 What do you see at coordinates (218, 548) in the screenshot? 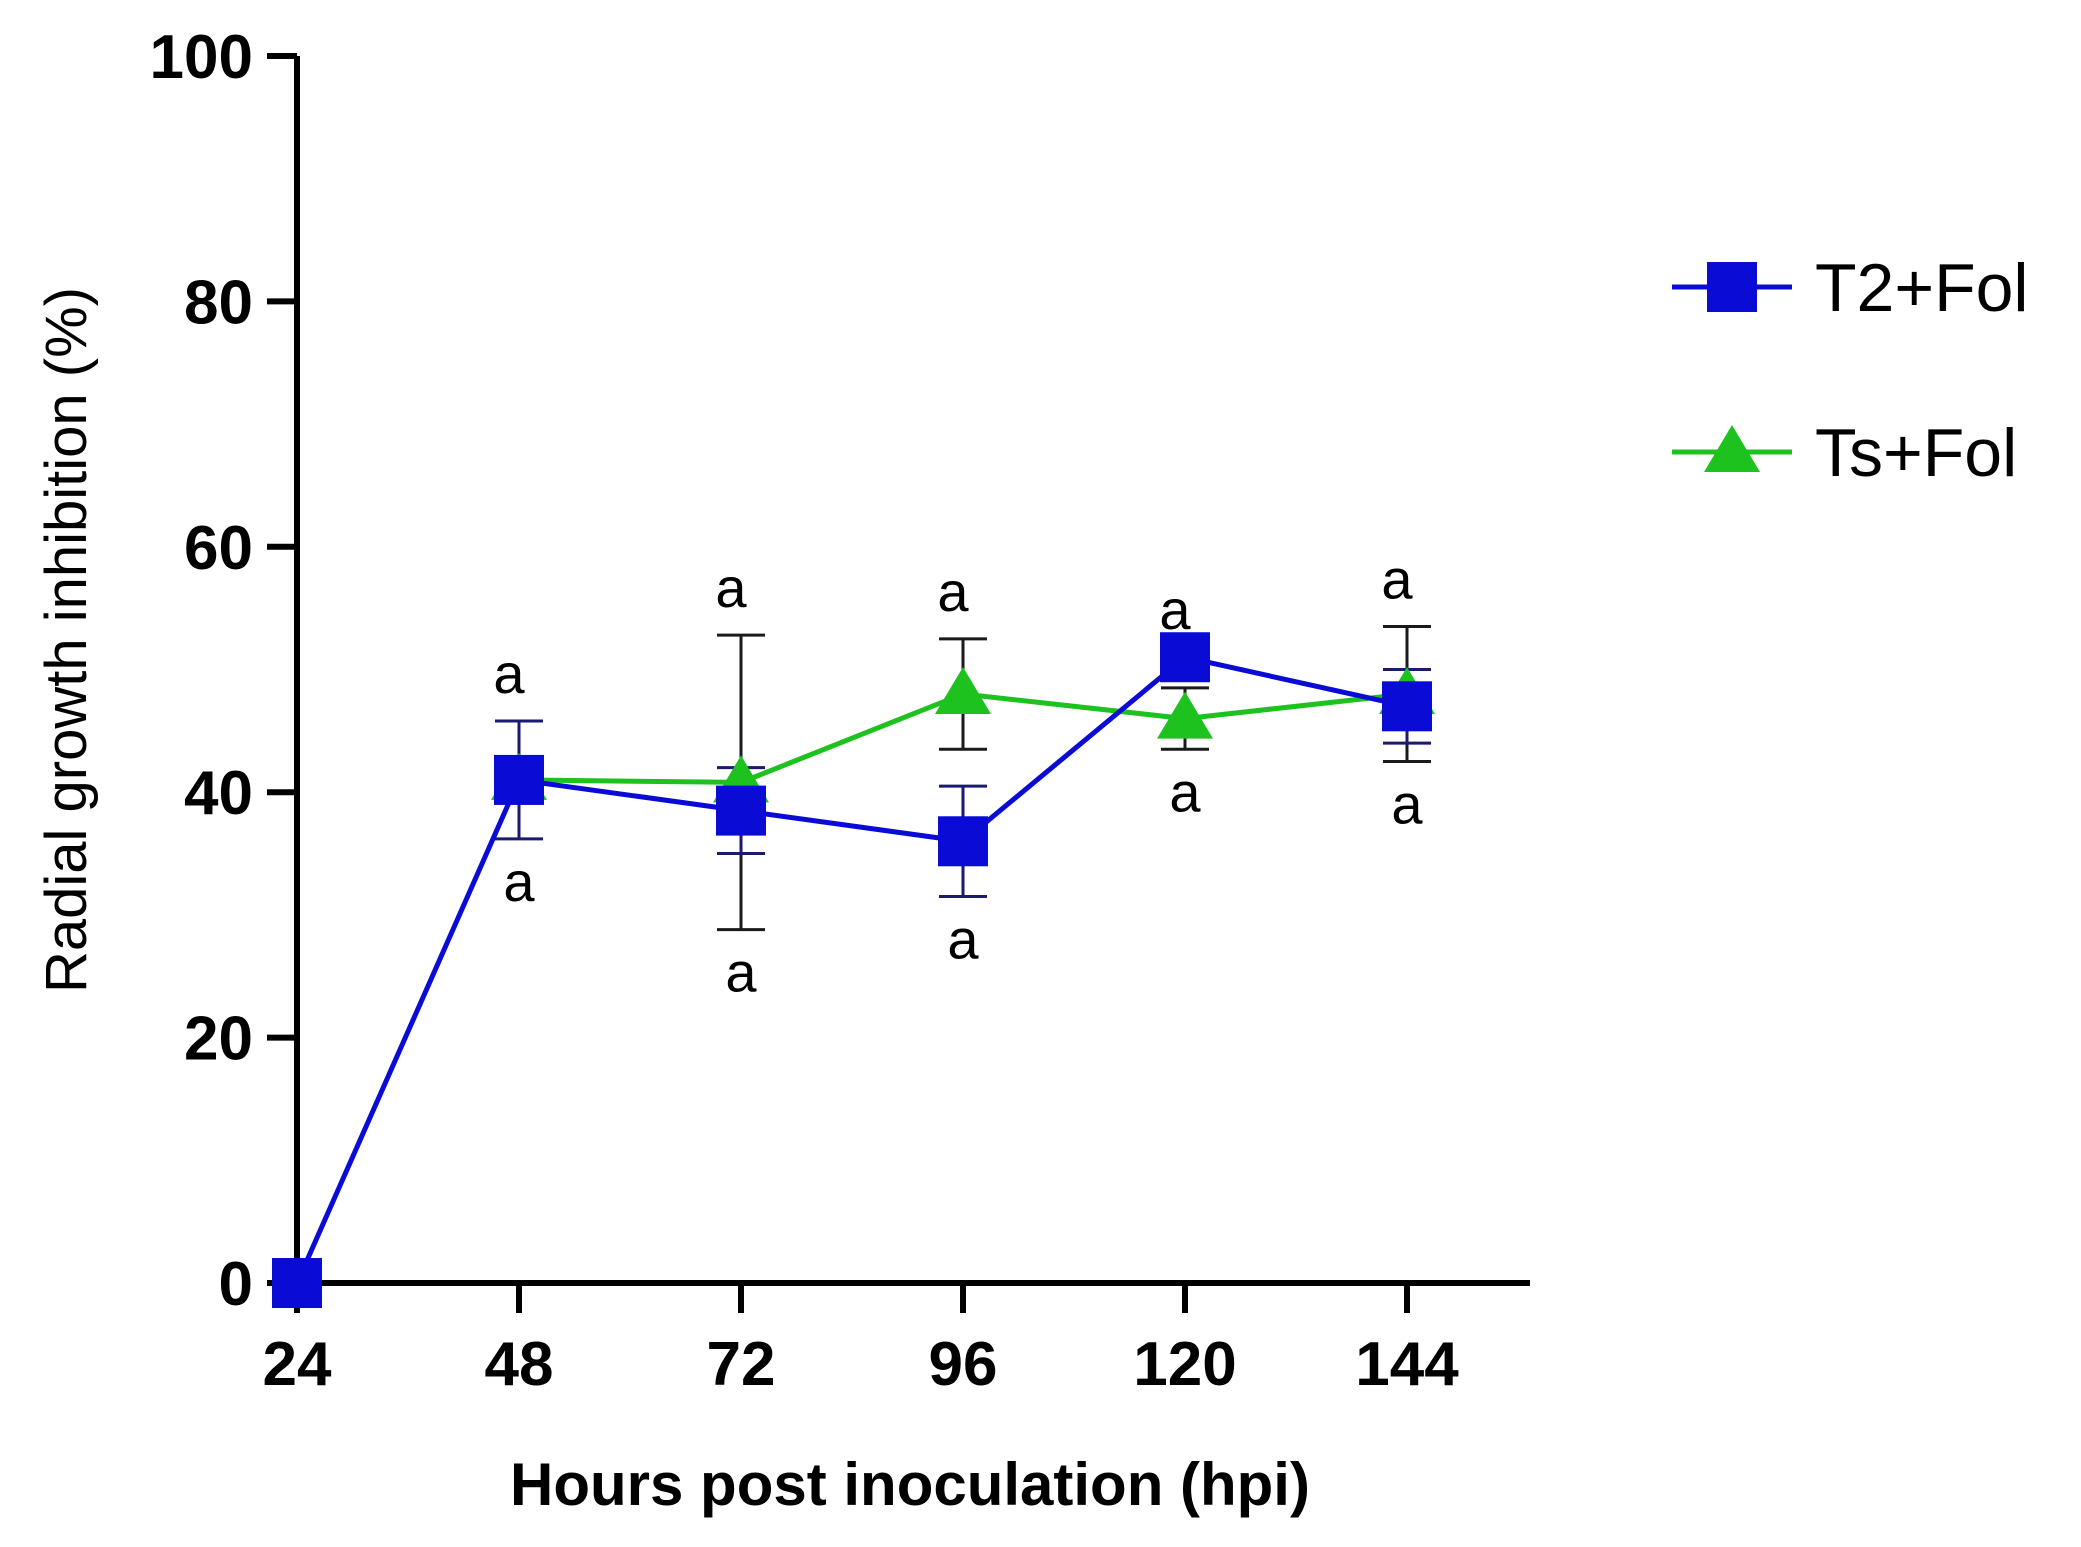
I see `y-tick-label: 60` at bounding box center [218, 548].